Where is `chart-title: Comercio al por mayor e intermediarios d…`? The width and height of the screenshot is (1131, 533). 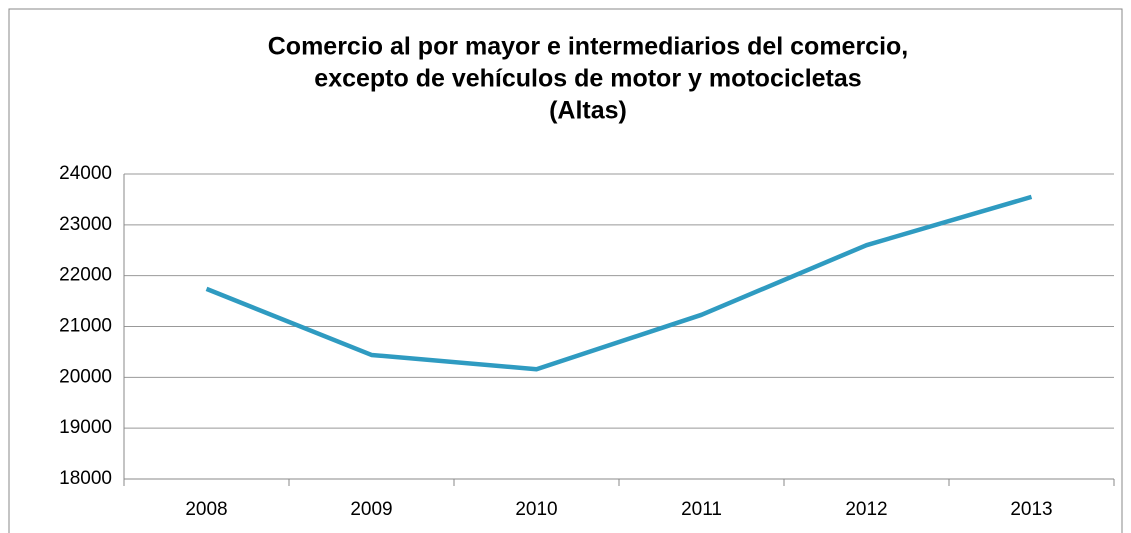
chart-title: Comercio al por mayor e intermediarios d… is located at coordinates (588, 47).